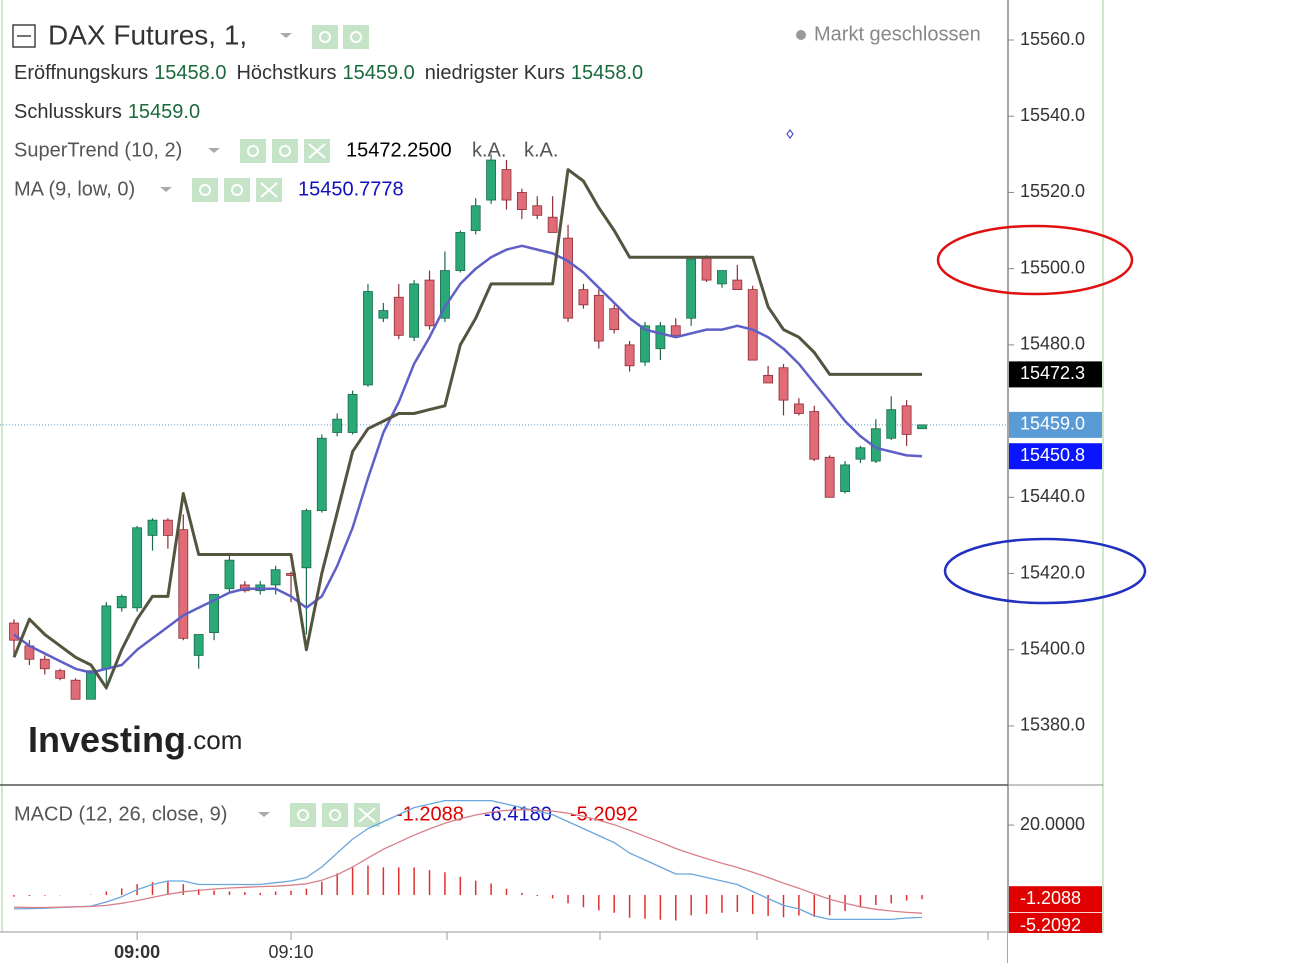 This screenshot has height=963, width=1315. Describe the element at coordinates (399, 150) in the screenshot. I see `supertrend-value: 15472.2500` at that location.